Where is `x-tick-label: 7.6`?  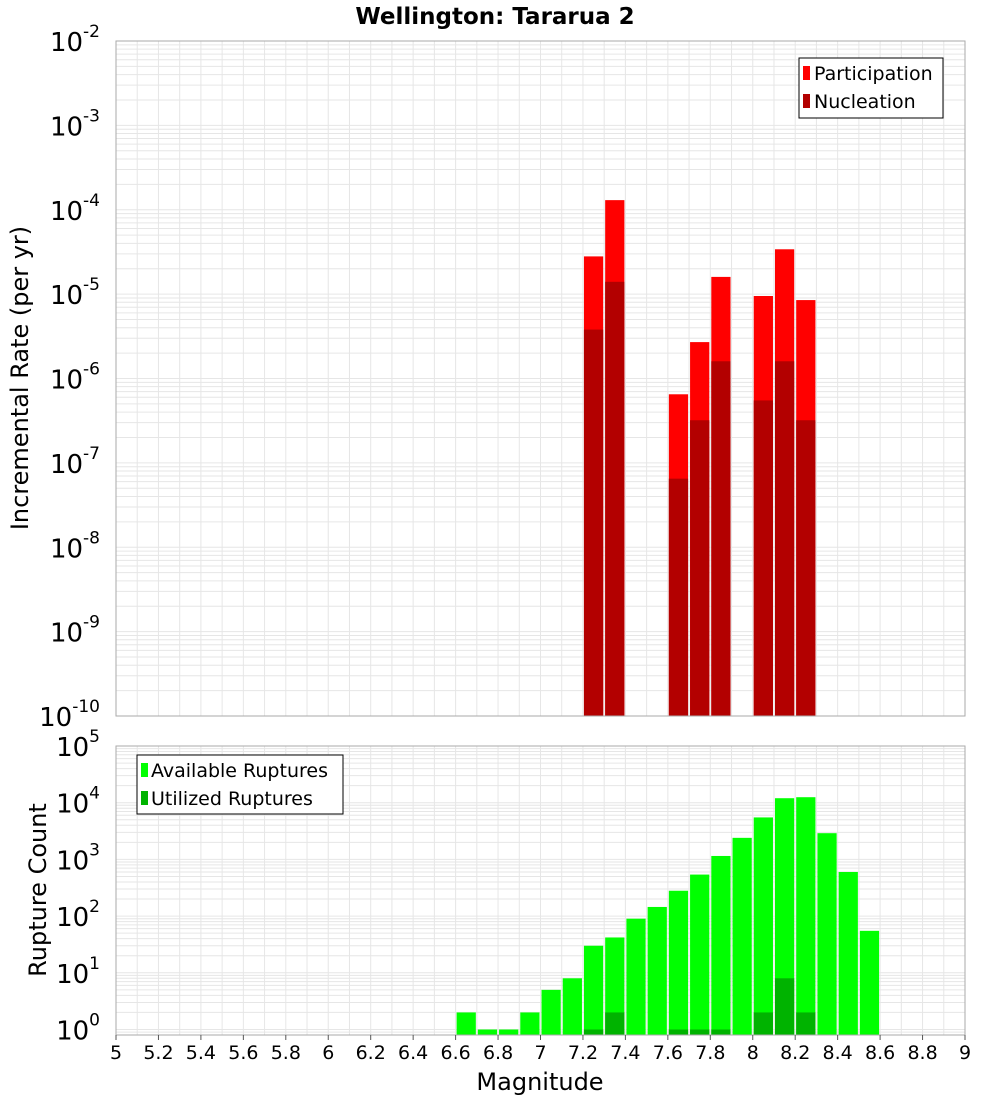 x-tick-label: 7.6 is located at coordinates (668, 1053).